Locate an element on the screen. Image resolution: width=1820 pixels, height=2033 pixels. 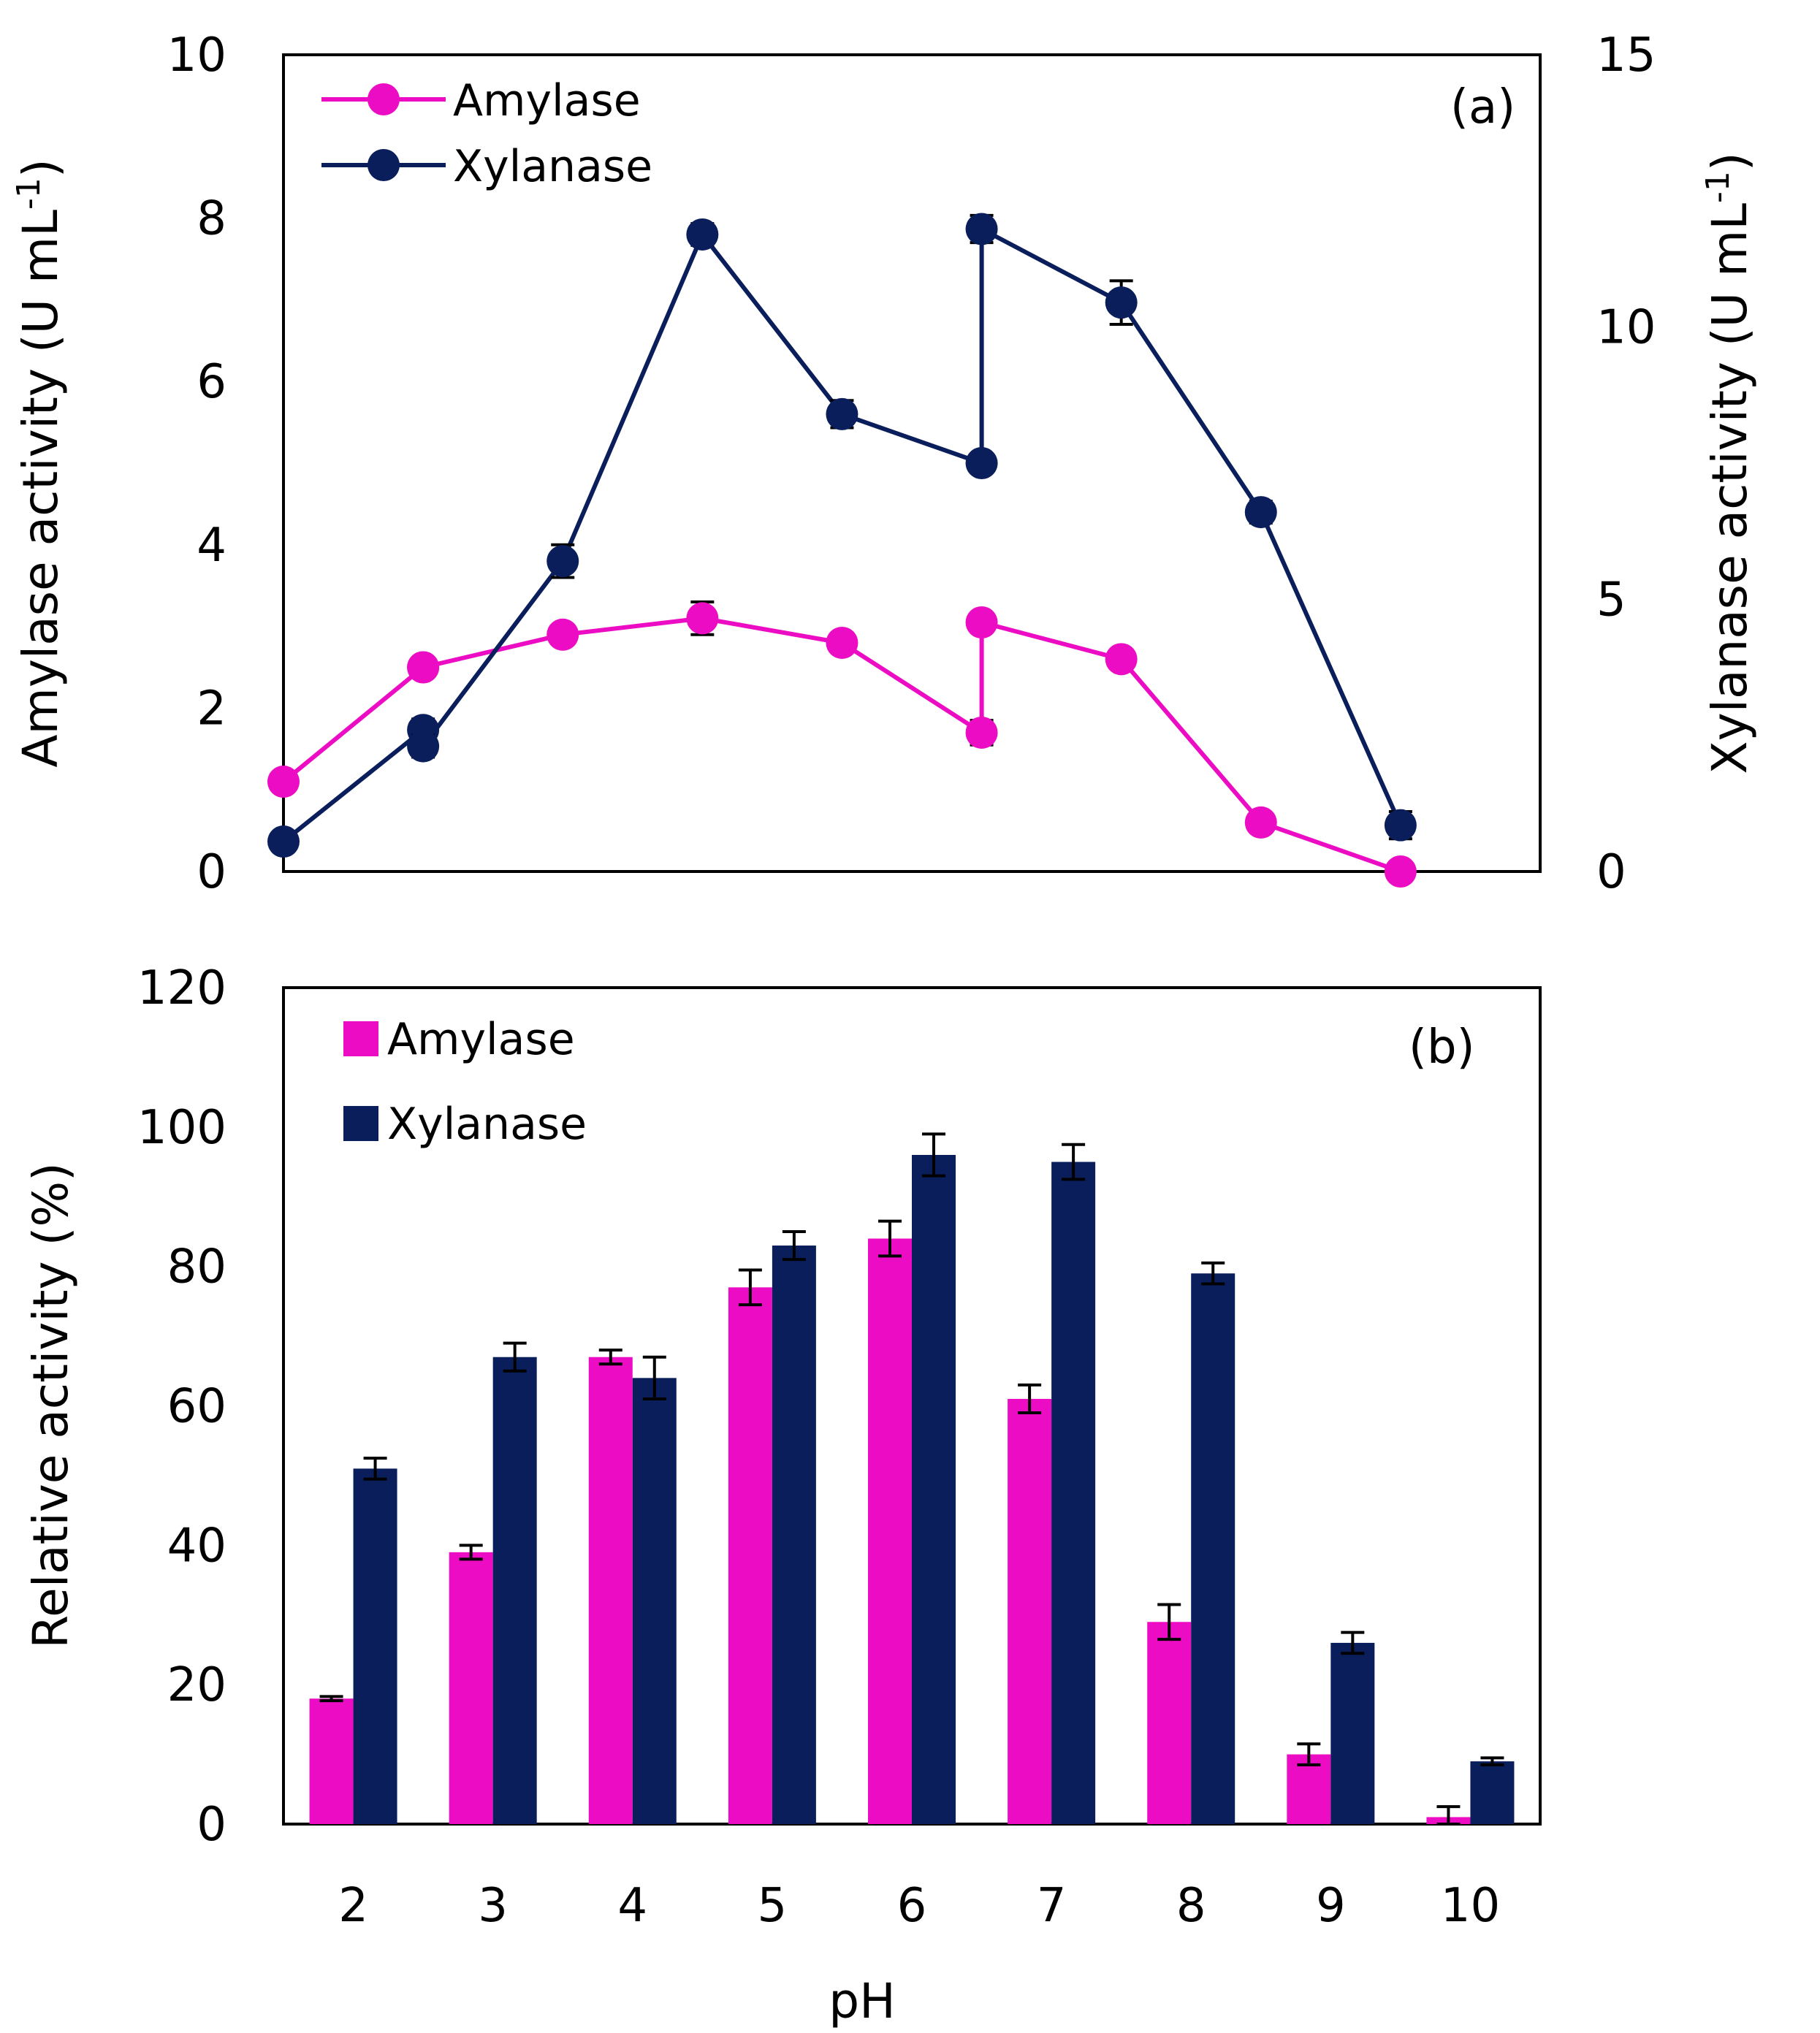
panel-b-x-axis-ticks: 2 3 4 5 6 7 8 9 10 is located at coordinates (919, 1906).